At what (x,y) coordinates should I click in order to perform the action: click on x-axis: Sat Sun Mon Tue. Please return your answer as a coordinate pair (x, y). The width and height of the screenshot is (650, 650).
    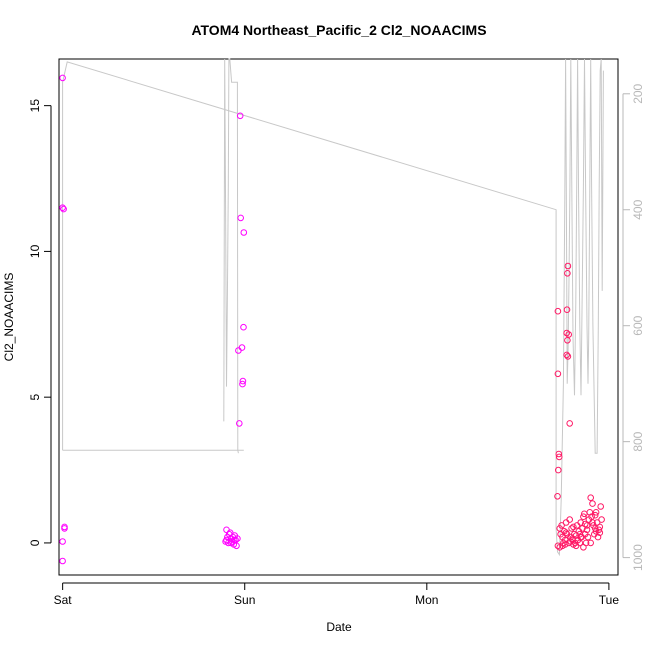
    Looking at the image, I should click on (337, 594).